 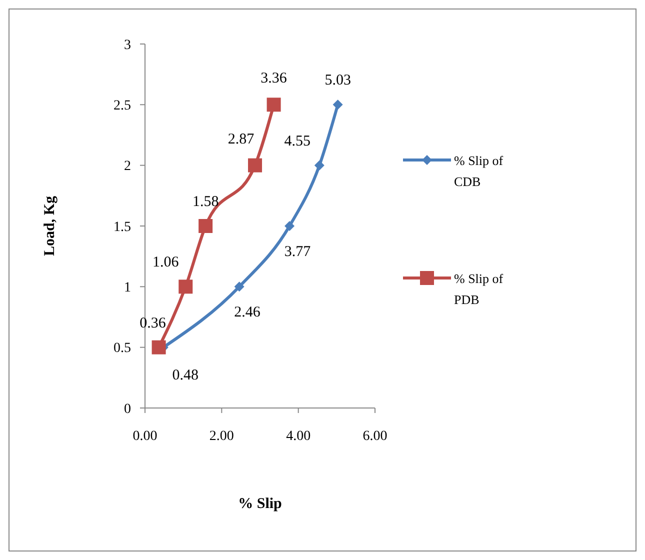 What do you see at coordinates (274, 78) in the screenshot?
I see `annotation: 3.36` at bounding box center [274, 78].